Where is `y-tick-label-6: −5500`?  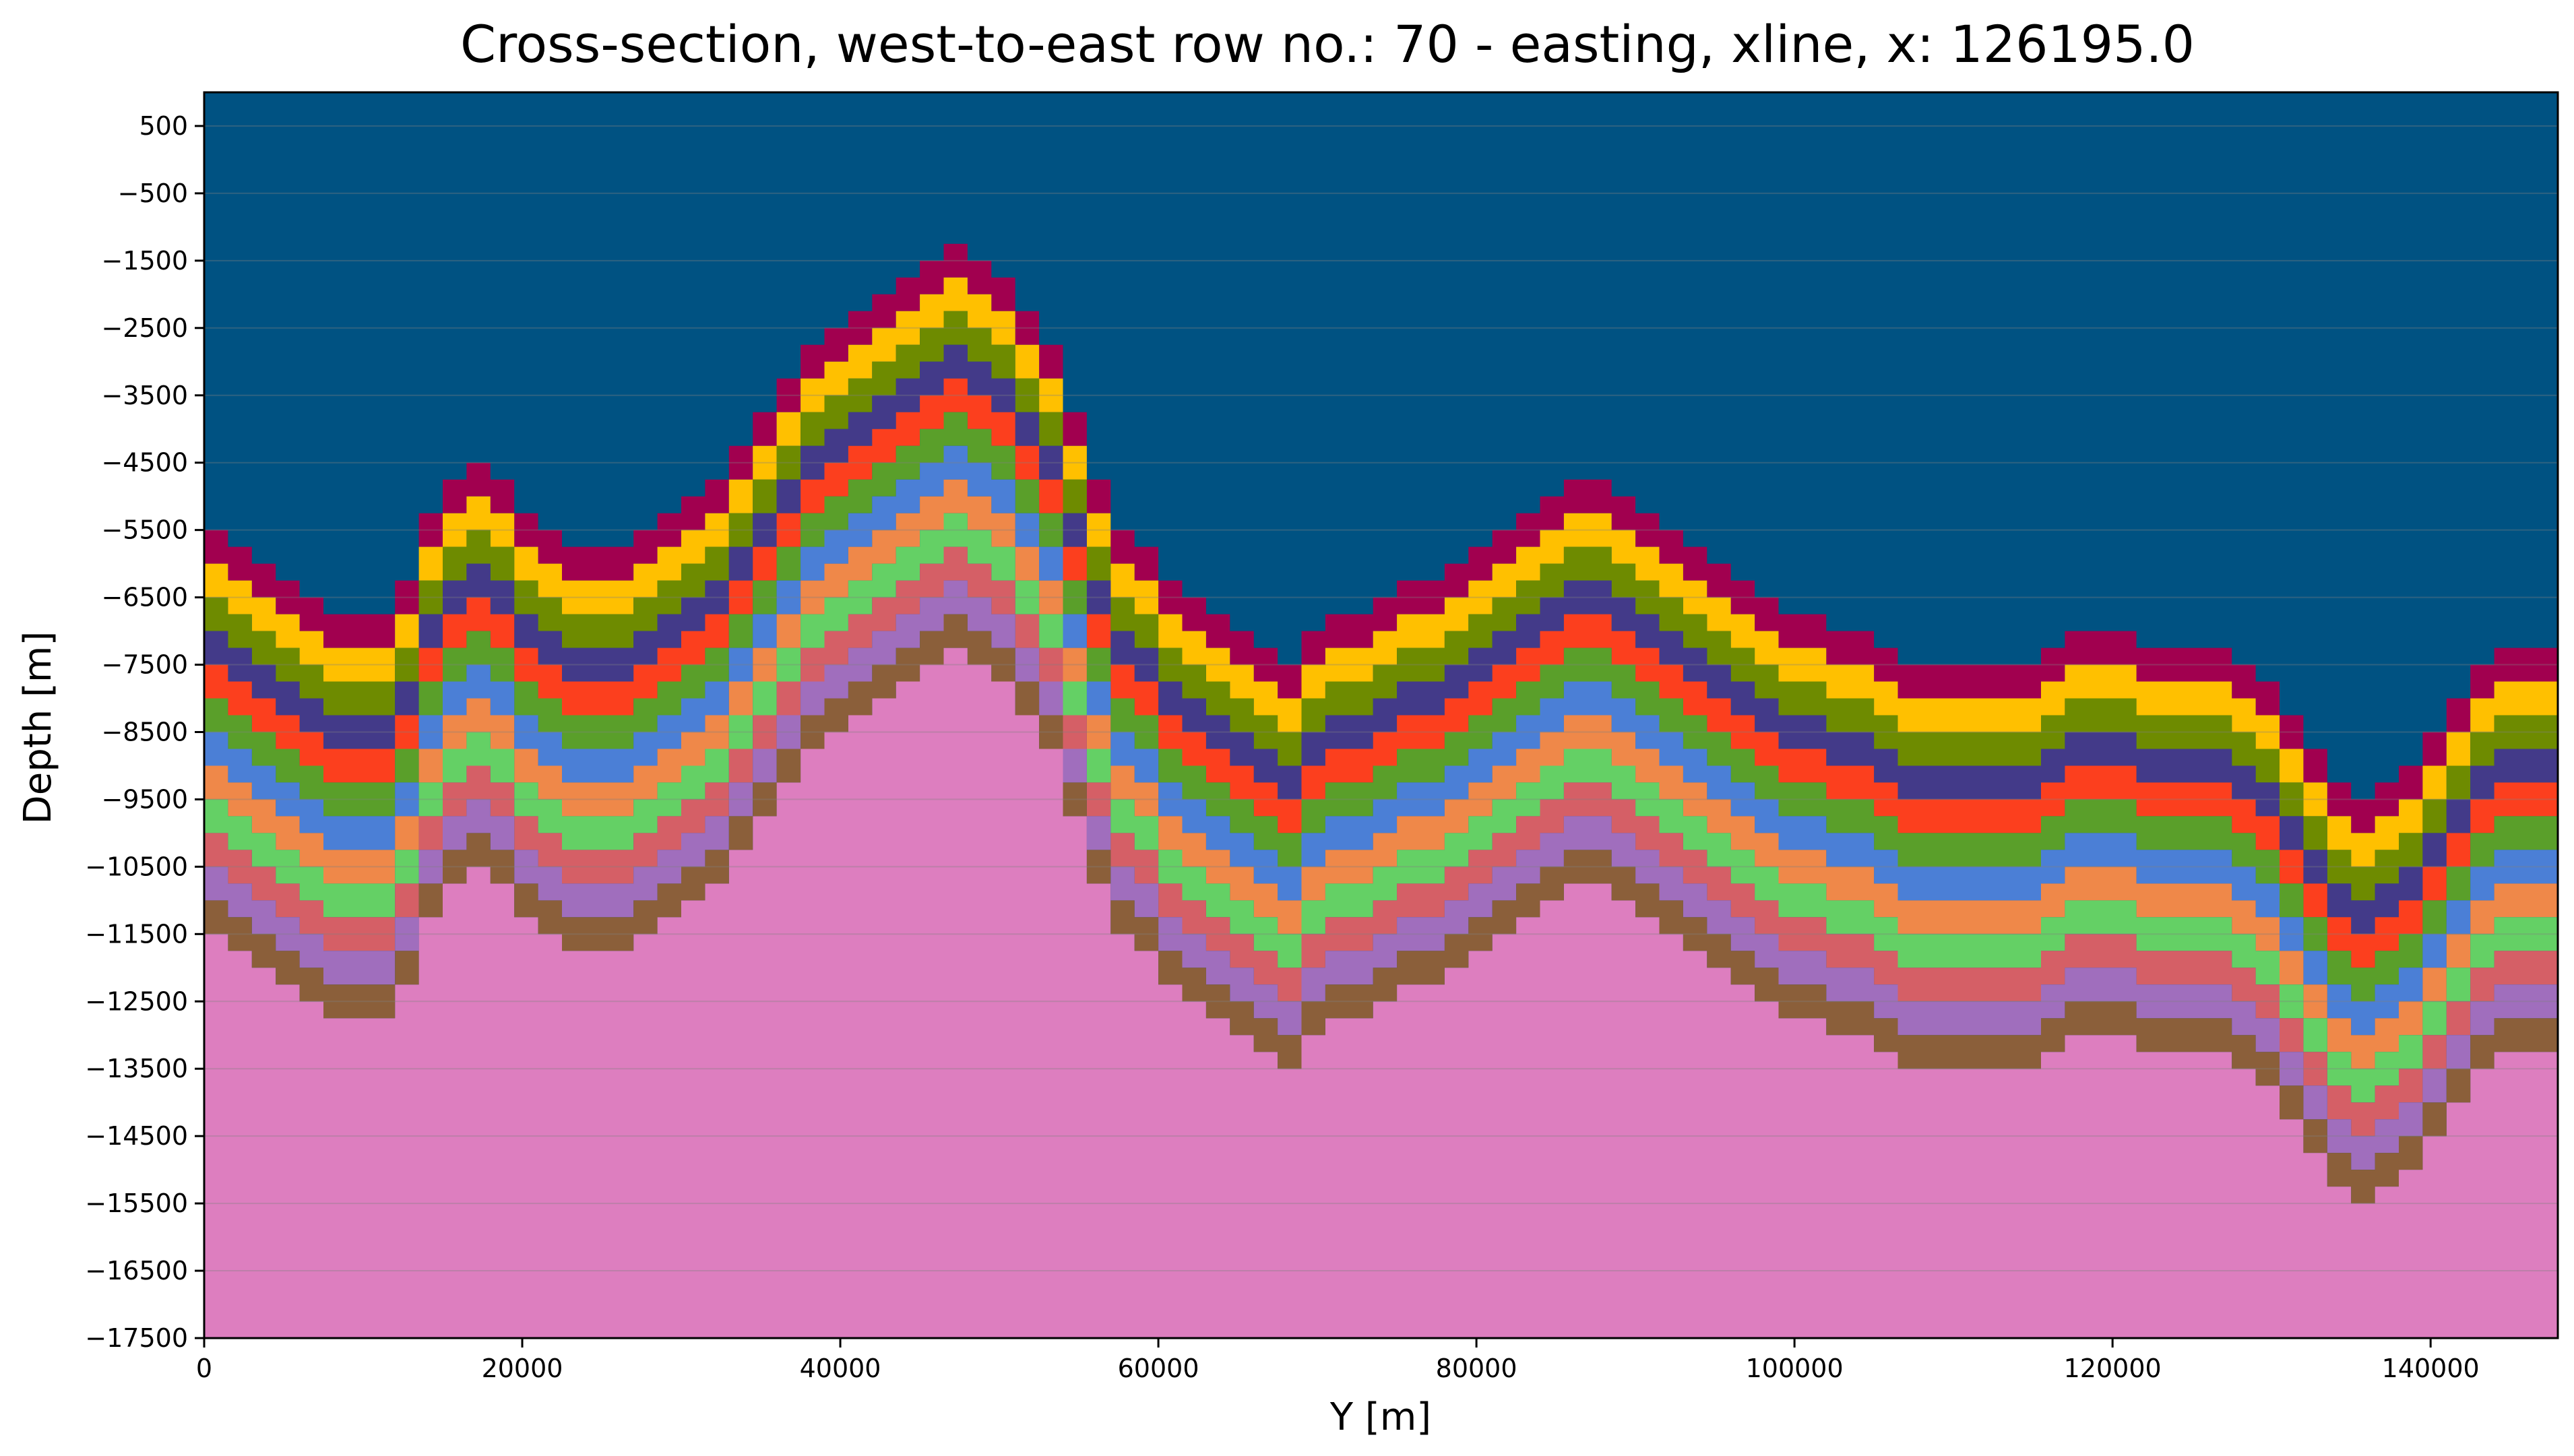
y-tick-label-6: −5500 is located at coordinates (144, 530).